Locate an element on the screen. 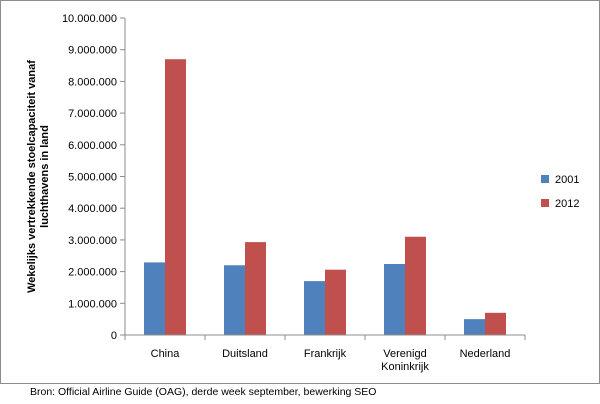 This screenshot has width=600, height=404. y-tick-label: 9.000.000 is located at coordinates (92, 51).